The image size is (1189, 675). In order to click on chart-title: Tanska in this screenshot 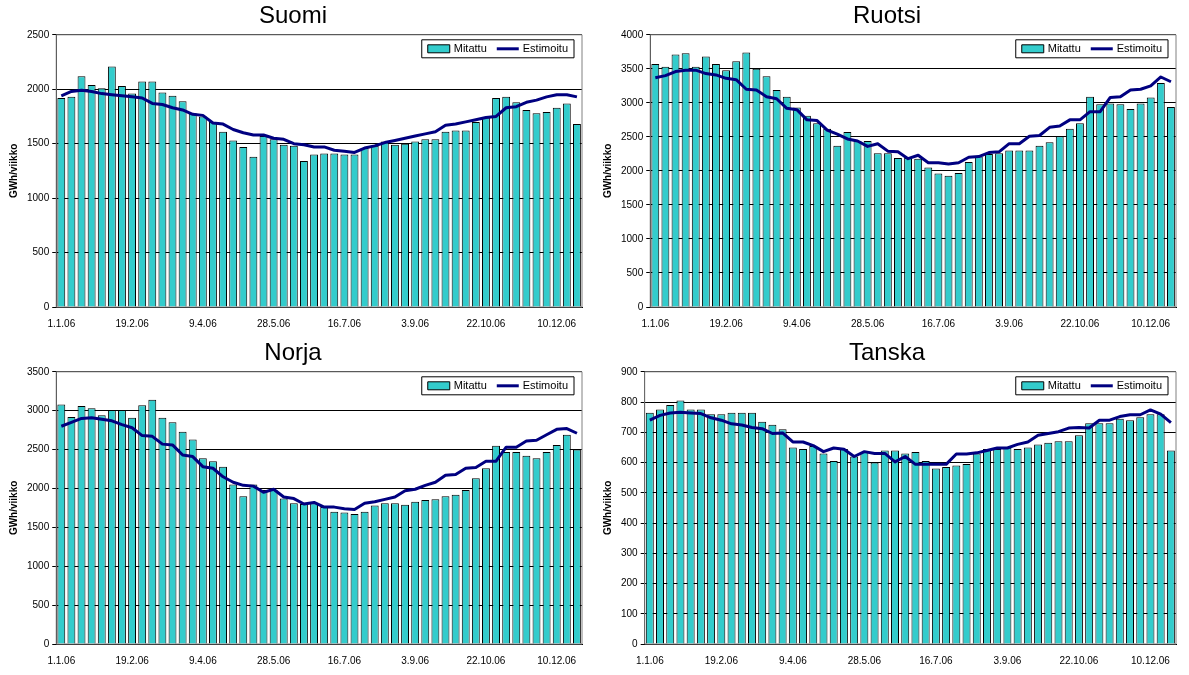, I will do `click(887, 352)`.